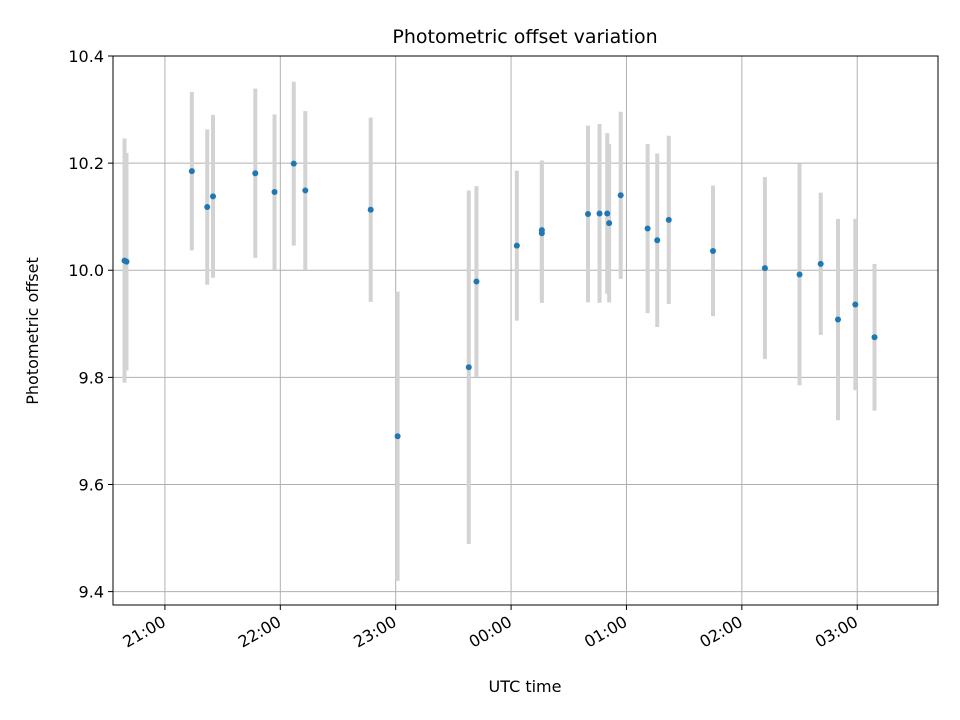 This screenshot has height=720, width=960. I want to click on y-tick-label: 10.4, so click(86, 56).